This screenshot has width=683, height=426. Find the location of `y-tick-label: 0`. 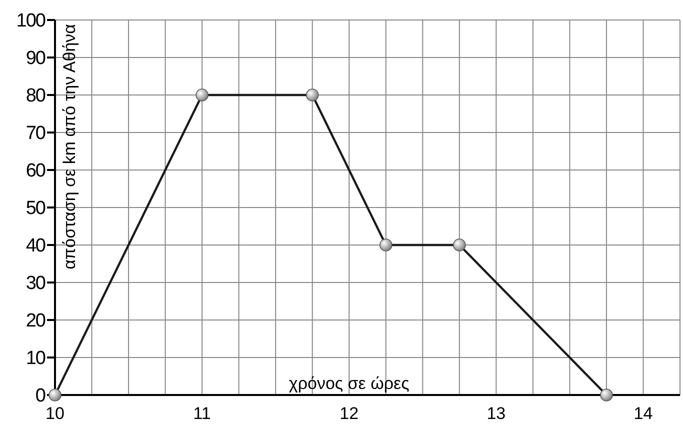

y-tick-label: 0 is located at coordinates (40, 396).